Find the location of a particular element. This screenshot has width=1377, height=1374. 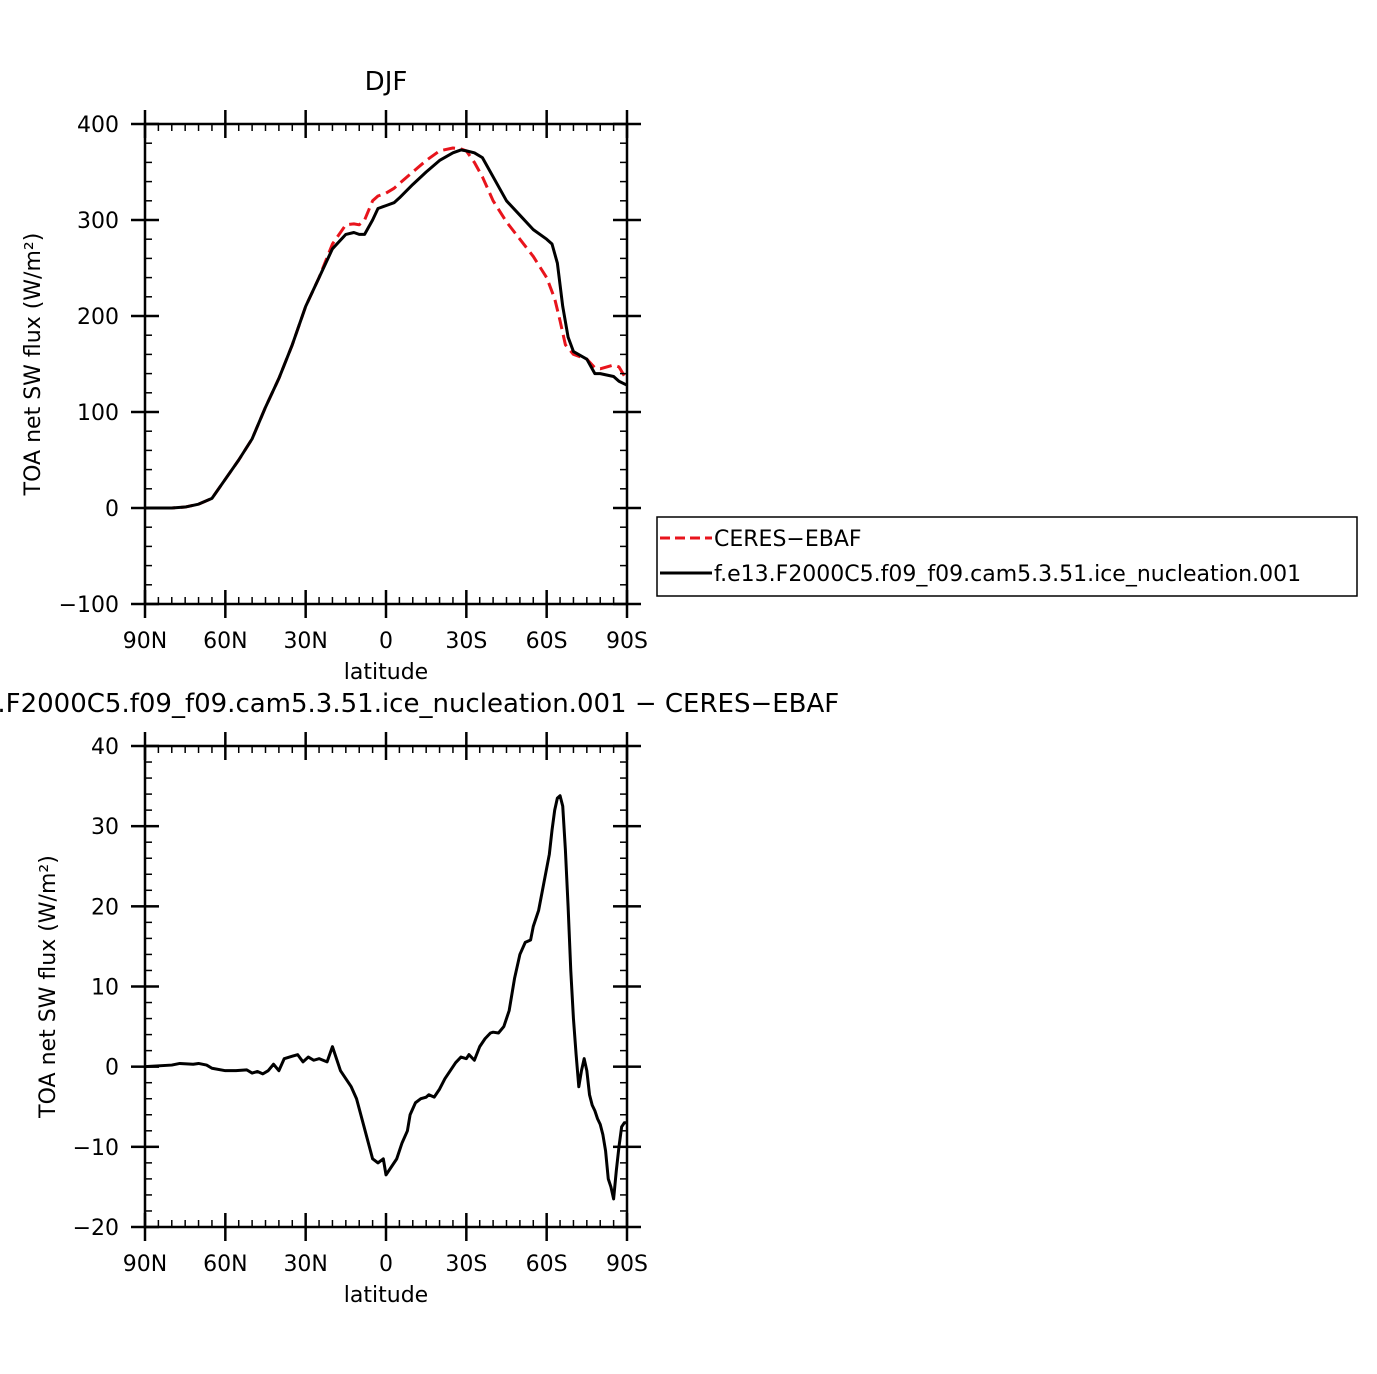

legend-box is located at coordinates (1007, 556).